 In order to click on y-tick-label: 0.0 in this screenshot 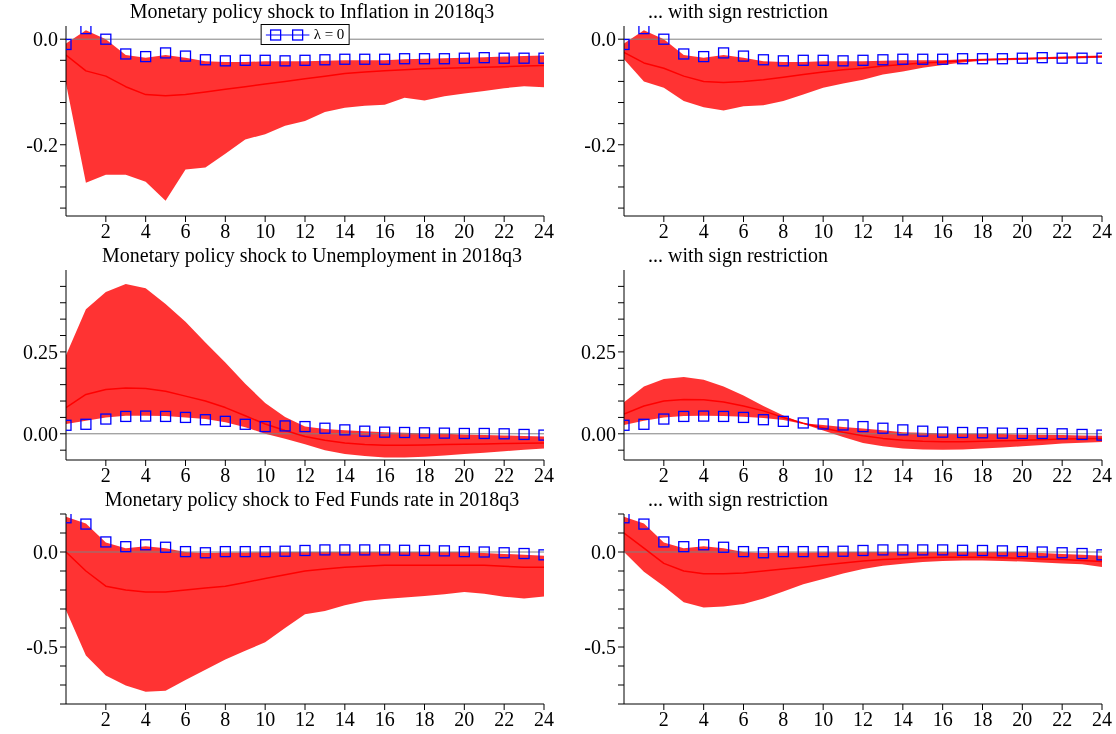, I will do `click(45, 39)`.